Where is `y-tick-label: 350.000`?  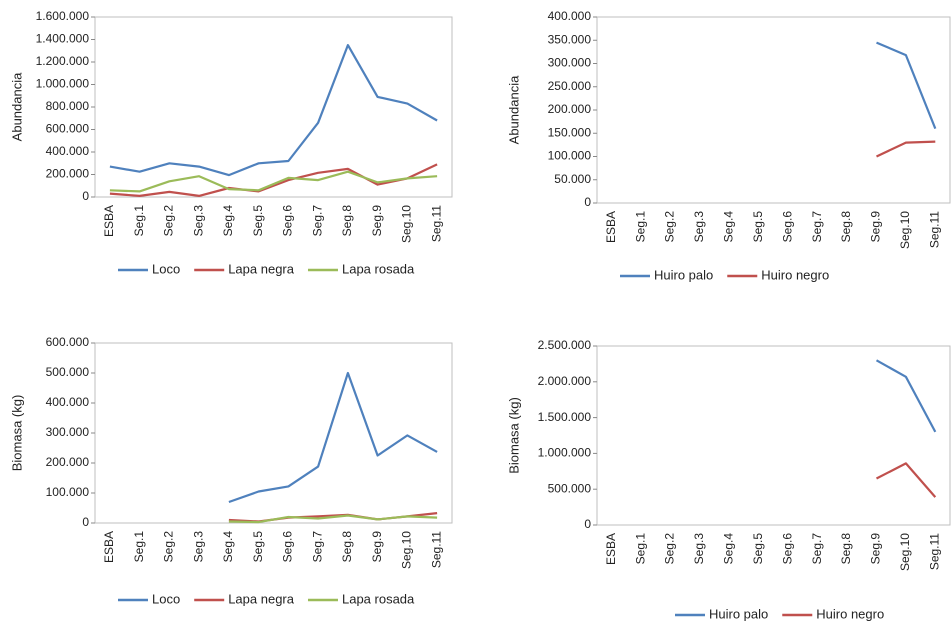 y-tick-label: 350.000 is located at coordinates (570, 39).